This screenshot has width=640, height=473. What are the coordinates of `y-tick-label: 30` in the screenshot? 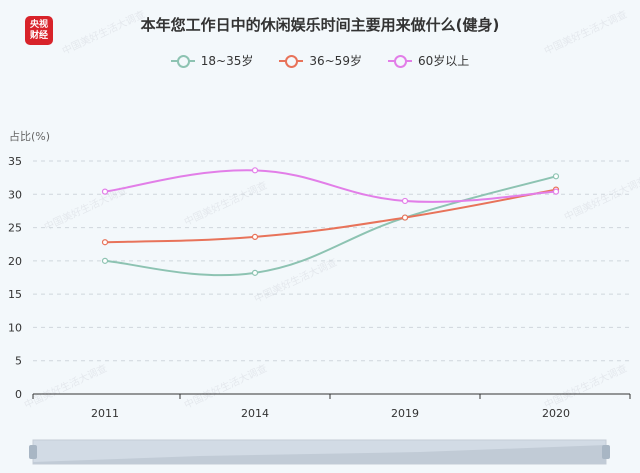 It's located at (15, 194).